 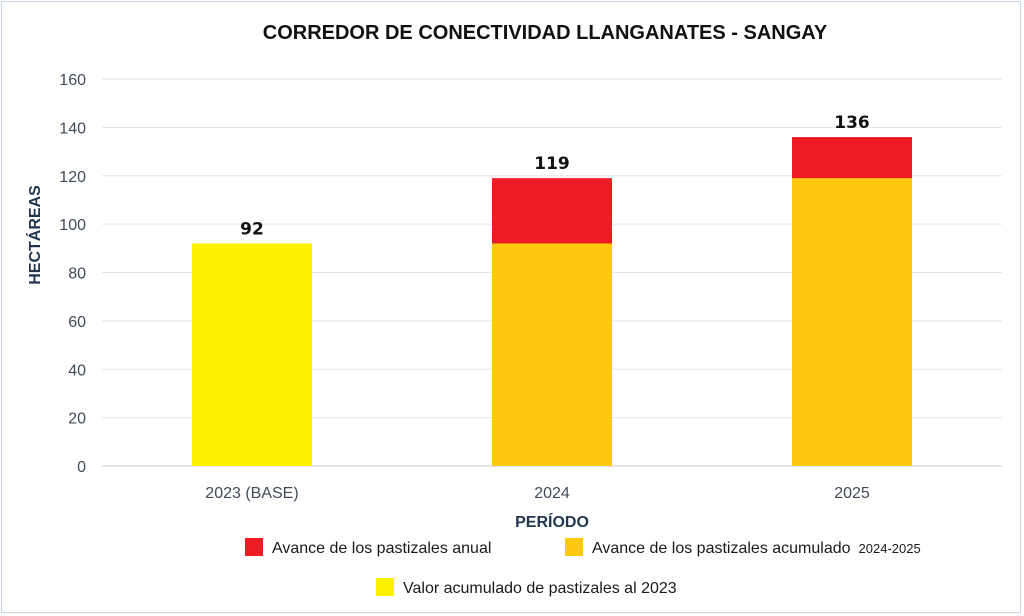 I want to click on y-tick-label: 120, so click(x=72, y=177).